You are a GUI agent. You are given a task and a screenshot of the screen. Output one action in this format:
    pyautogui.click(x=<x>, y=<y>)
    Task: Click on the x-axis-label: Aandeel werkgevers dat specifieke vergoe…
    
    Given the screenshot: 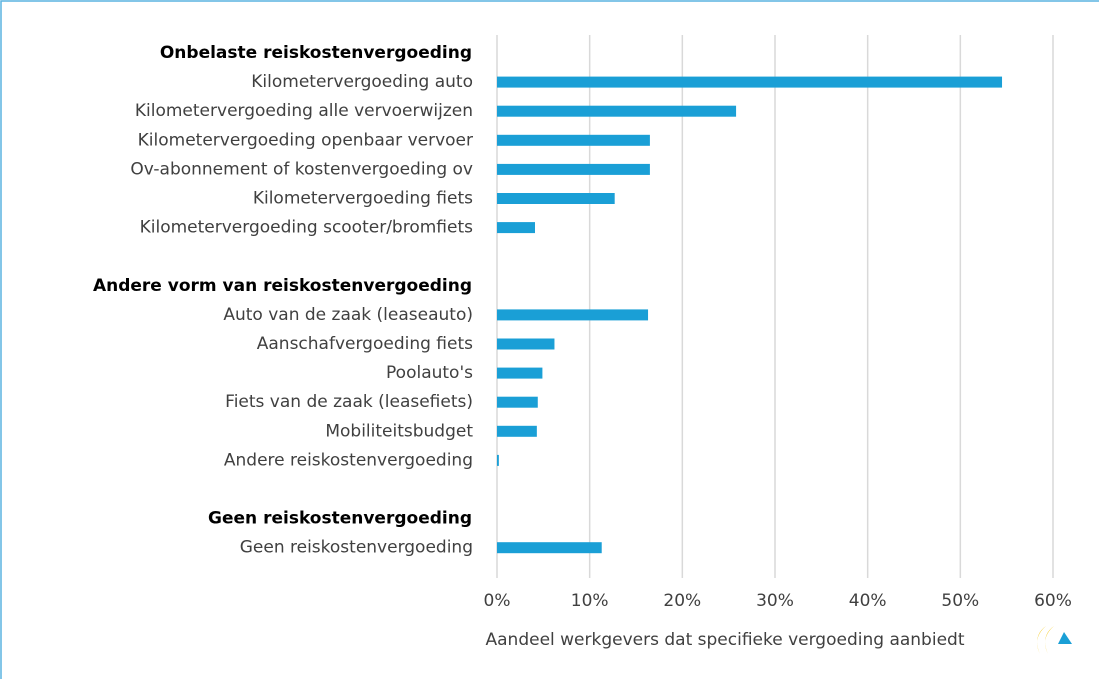 What is the action you would take?
    pyautogui.click(x=725, y=640)
    